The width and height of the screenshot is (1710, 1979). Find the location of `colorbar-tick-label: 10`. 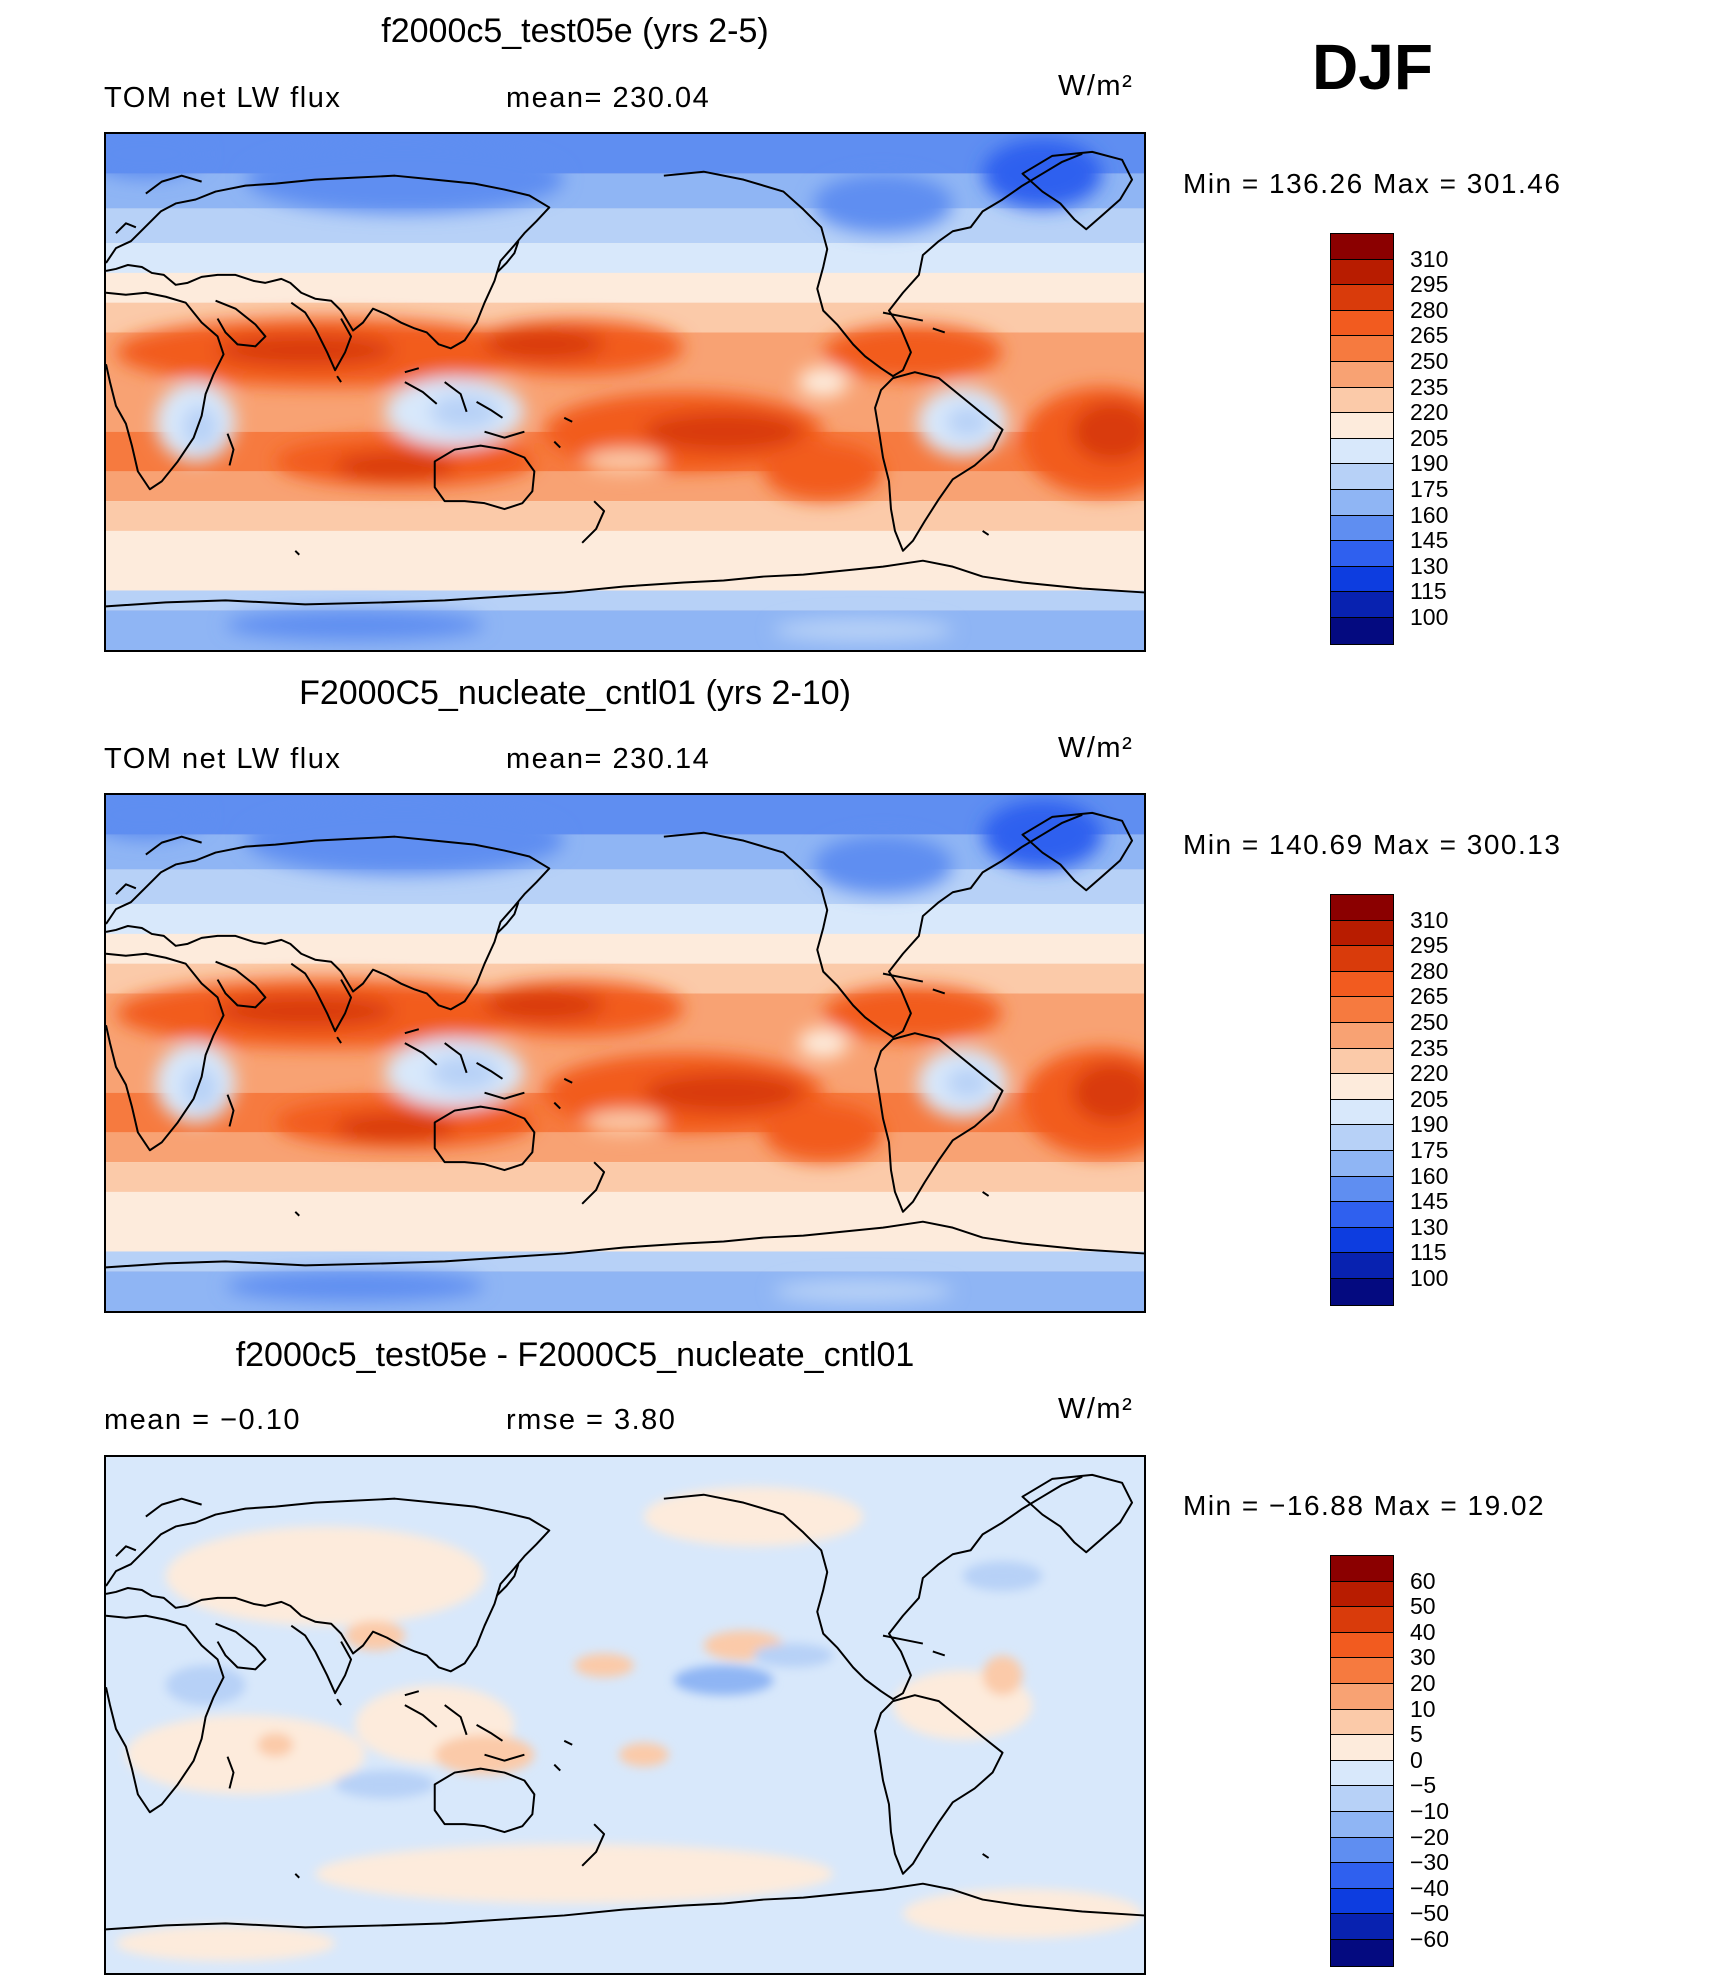

colorbar-tick-label: 10 is located at coordinates (1423, 1708).